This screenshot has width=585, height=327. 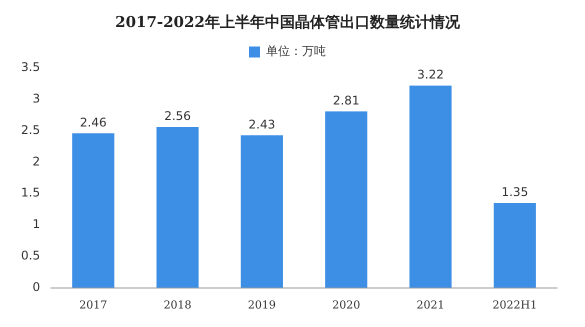 What do you see at coordinates (30, 193) in the screenshot?
I see `y-tick-label: 1.5` at bounding box center [30, 193].